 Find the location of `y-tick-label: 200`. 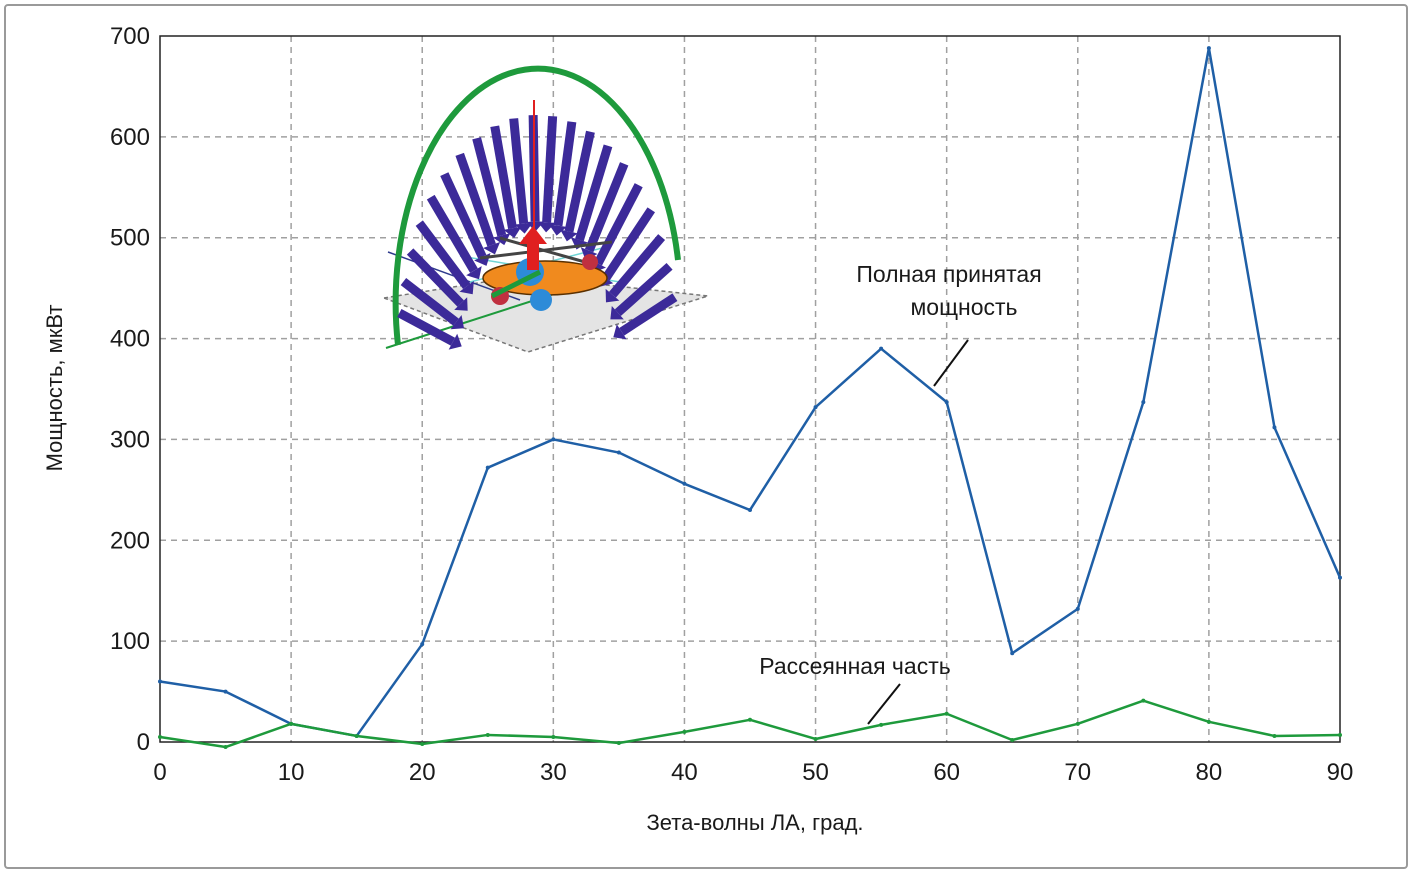

y-tick-label: 200 is located at coordinates (130, 540).